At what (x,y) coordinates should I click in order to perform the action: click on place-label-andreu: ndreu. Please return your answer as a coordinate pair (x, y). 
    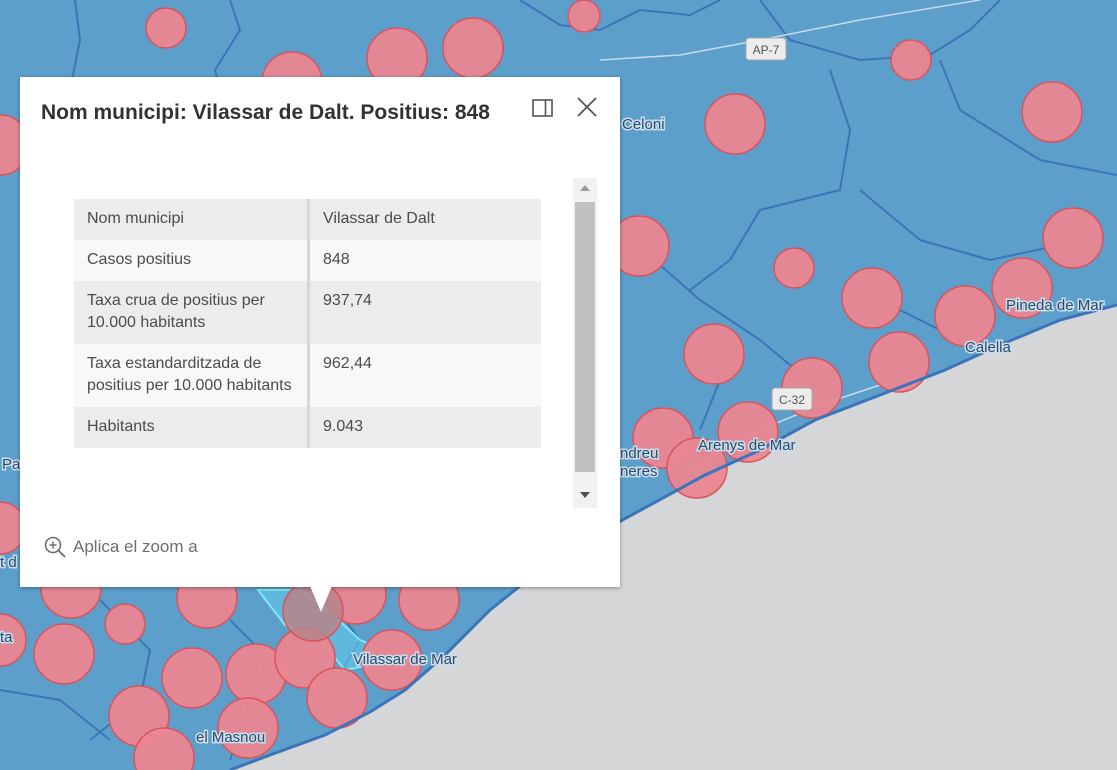
    Looking at the image, I should click on (639, 453).